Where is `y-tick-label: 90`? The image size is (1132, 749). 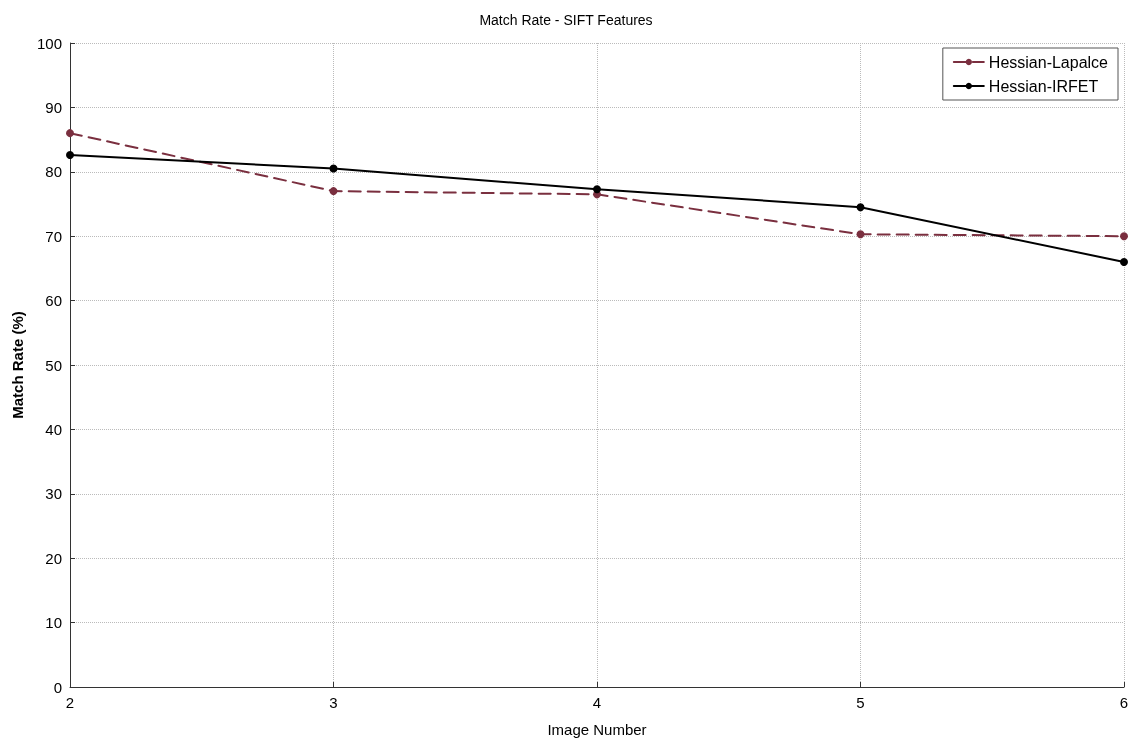
y-tick-label: 90 is located at coordinates (53, 107).